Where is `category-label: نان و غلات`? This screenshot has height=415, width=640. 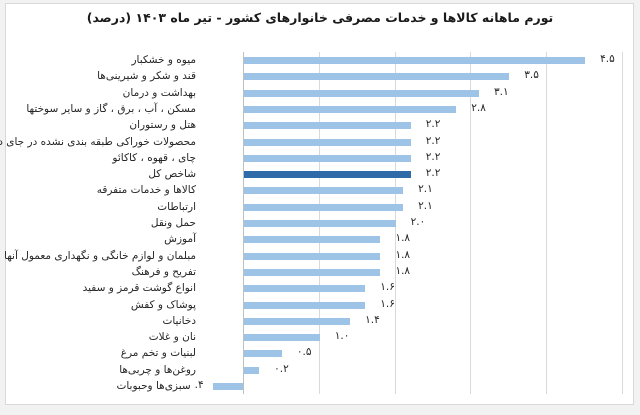
category-label: نان و غلات is located at coordinates (172, 337).